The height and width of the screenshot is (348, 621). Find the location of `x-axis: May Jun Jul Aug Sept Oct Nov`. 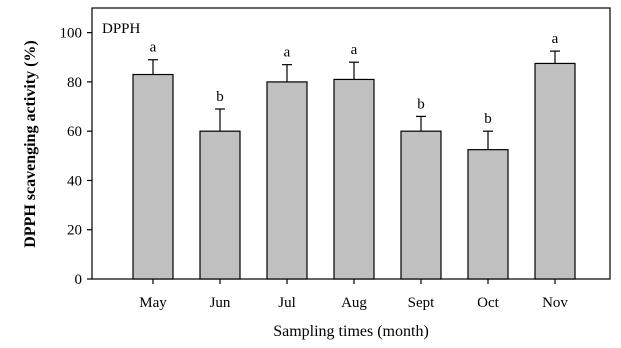

x-axis: May Jun Jul Aug Sept Oct Nov is located at coordinates (353, 295).